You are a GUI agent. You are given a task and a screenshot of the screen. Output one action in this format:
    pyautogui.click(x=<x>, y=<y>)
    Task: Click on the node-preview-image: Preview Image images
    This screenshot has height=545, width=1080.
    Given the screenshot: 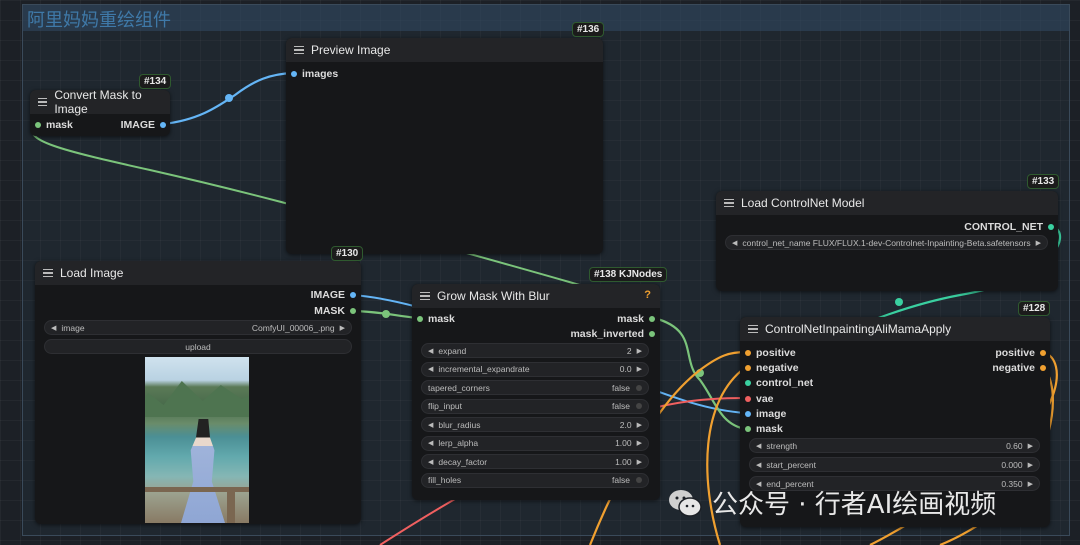 What is the action you would take?
    pyautogui.click(x=444, y=146)
    